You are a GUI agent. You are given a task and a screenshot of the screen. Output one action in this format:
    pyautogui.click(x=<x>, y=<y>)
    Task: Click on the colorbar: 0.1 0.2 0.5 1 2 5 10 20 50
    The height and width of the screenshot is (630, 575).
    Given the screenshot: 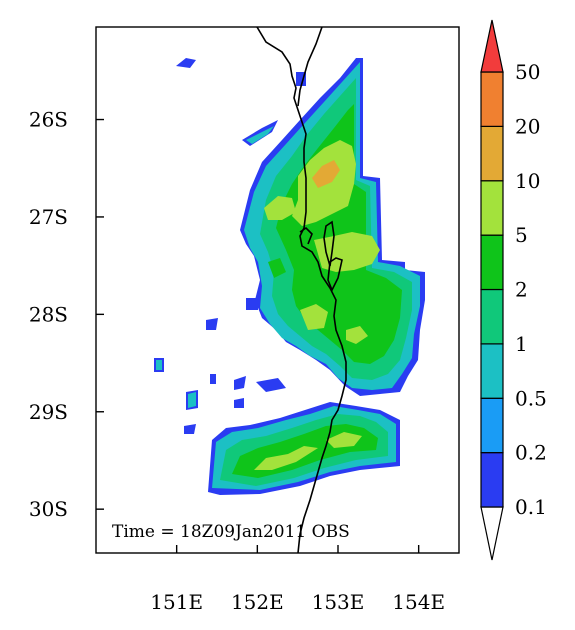 What is the action you would take?
    pyautogui.click(x=513, y=290)
    